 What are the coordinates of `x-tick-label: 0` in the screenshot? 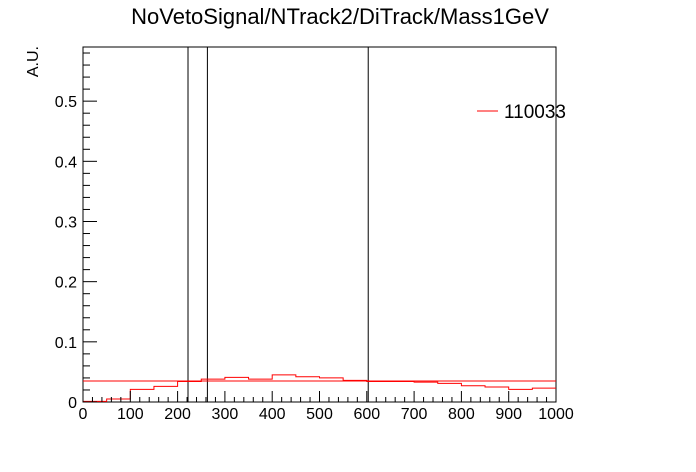 It's located at (83, 414).